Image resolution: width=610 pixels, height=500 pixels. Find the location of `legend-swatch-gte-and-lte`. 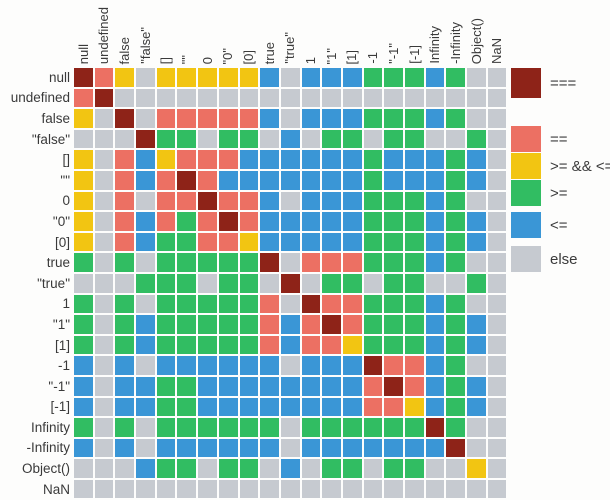

legend-swatch-gte-and-lte is located at coordinates (526, 166).